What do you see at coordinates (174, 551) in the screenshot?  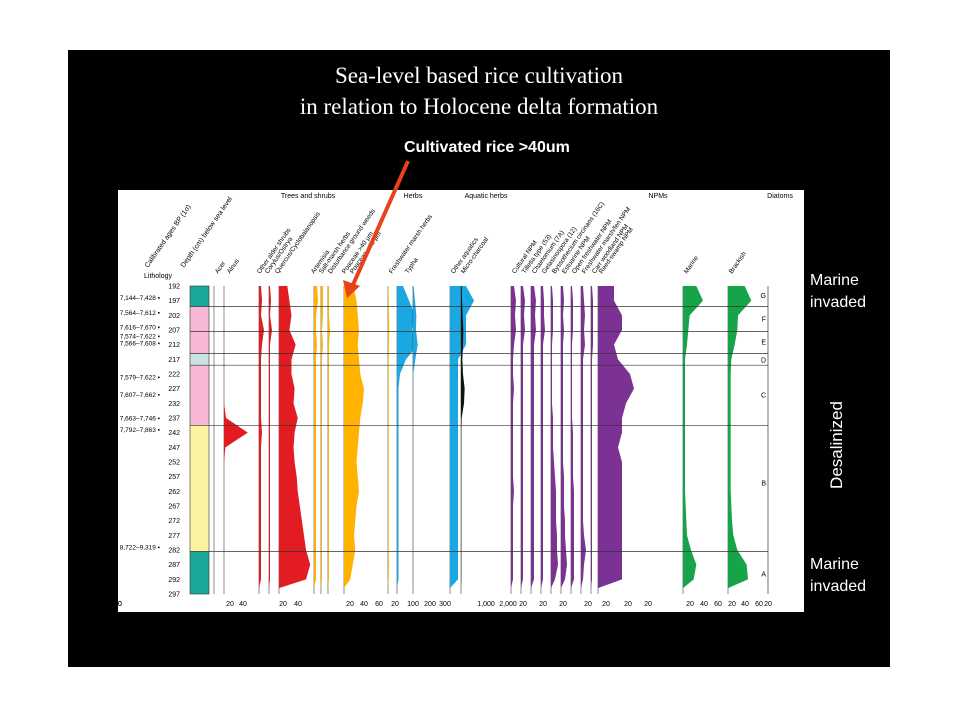 I see `depth-tick-label: 282` at bounding box center [174, 551].